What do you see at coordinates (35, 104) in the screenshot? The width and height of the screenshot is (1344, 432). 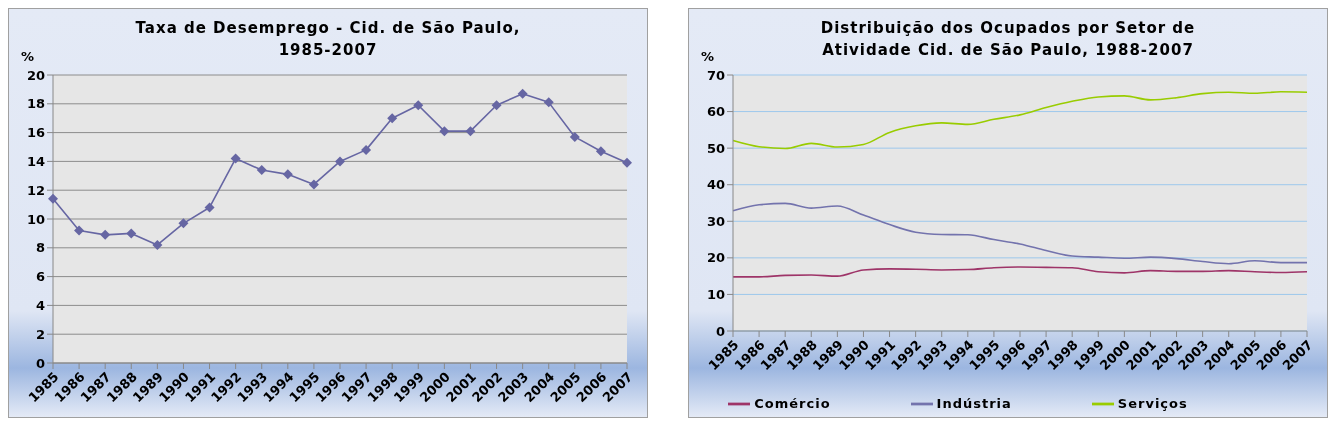 I see `y-tick-label: 18` at bounding box center [35, 104].